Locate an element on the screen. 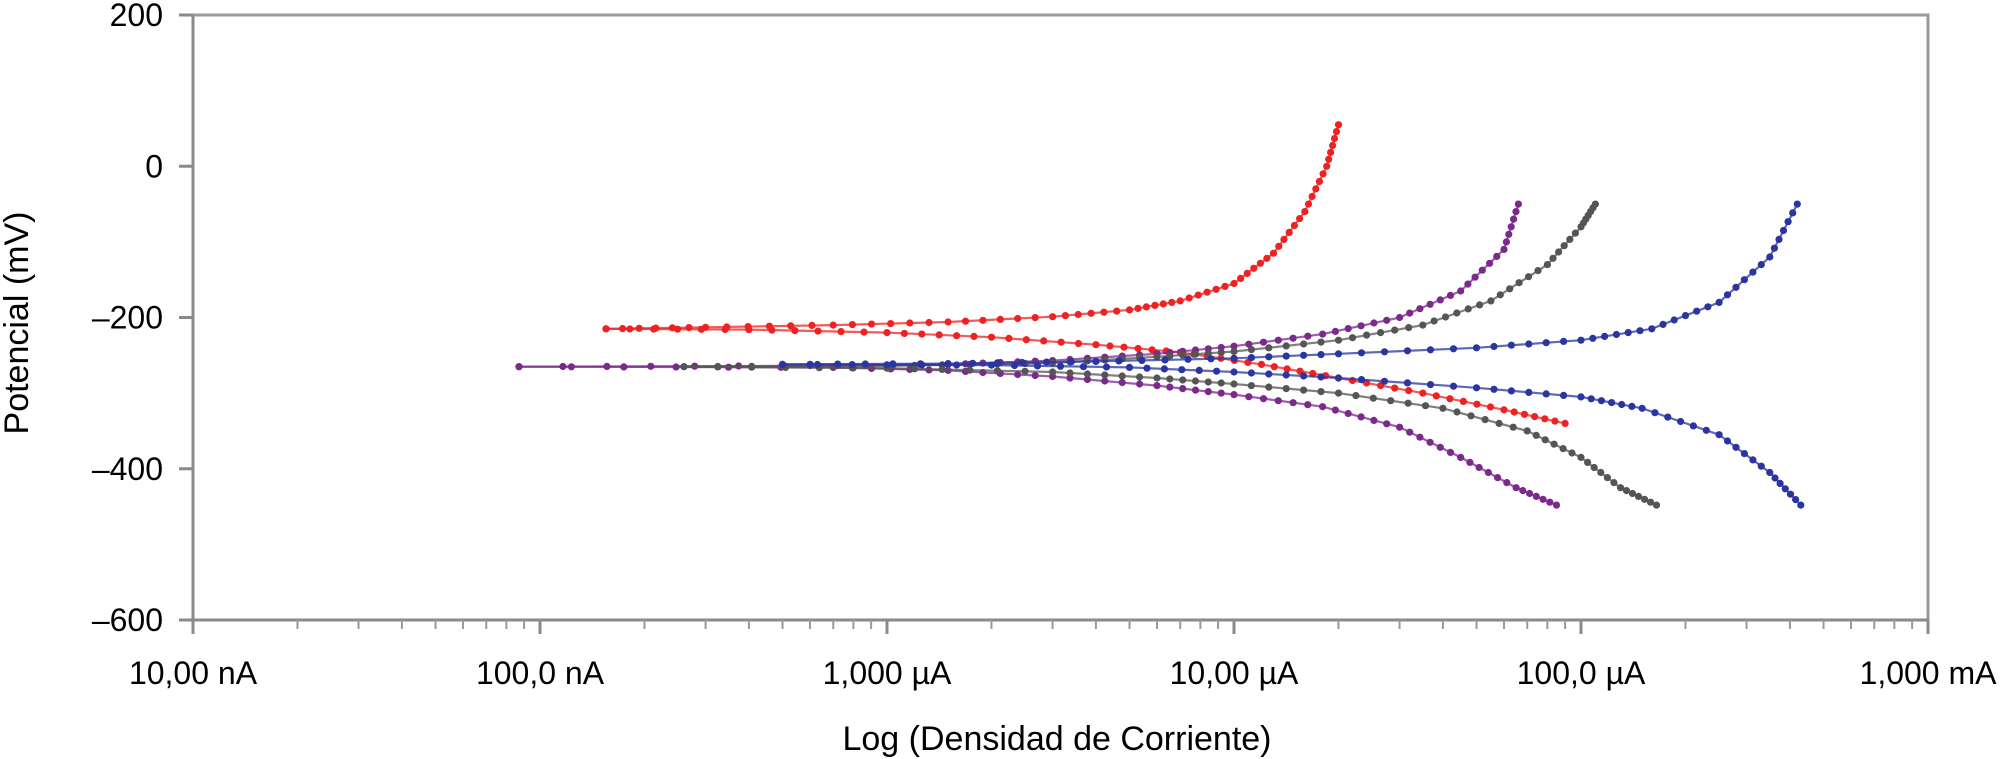  x-tick-label: 1,000 µA is located at coordinates (887, 673).